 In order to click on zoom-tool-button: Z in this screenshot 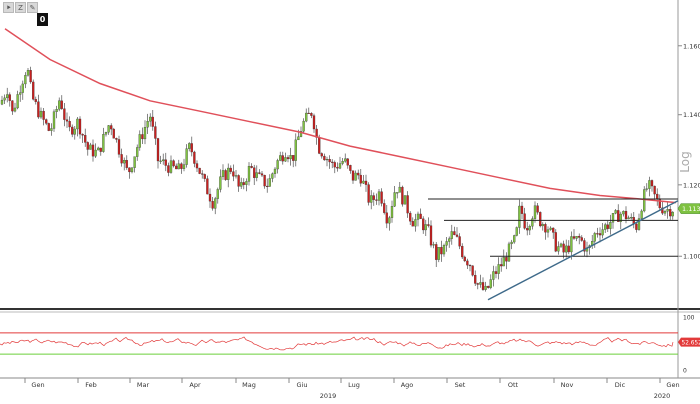, I will do `click(20, 7)`.